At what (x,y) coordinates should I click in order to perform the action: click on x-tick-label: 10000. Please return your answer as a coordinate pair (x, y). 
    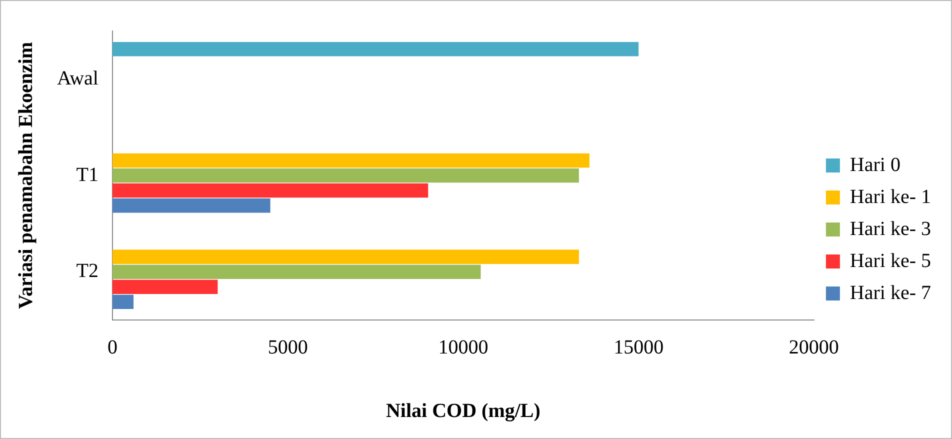
    Looking at the image, I should click on (463, 347).